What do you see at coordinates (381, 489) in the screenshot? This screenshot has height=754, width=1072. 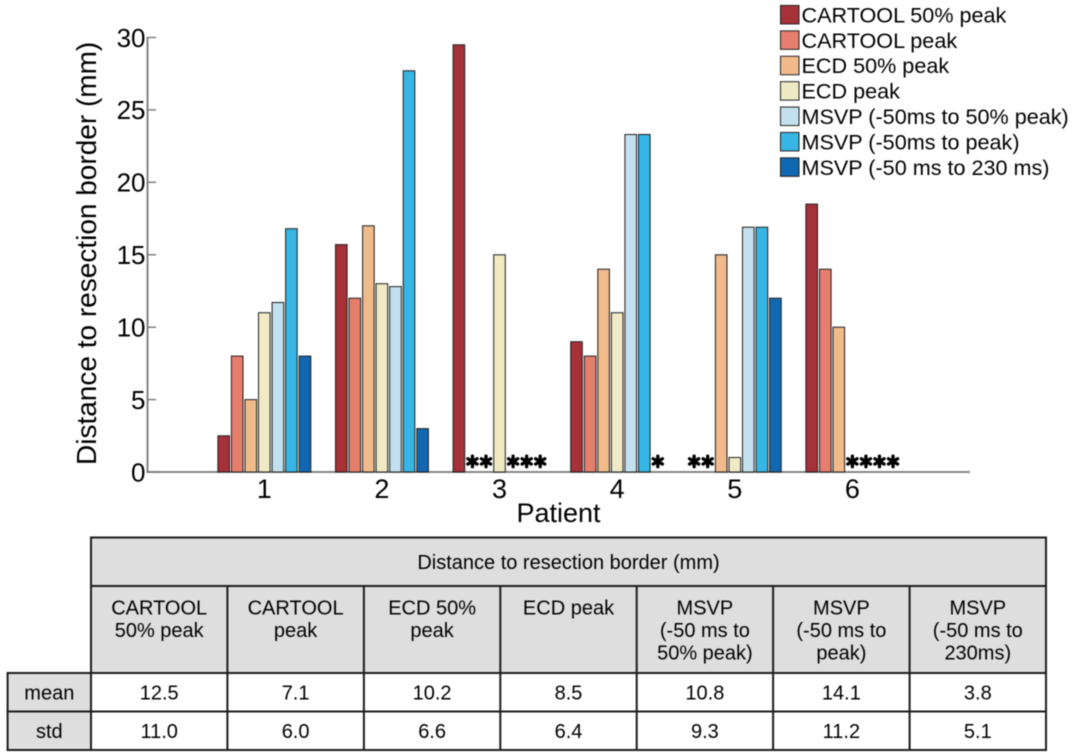 I see `svg-text: 2` at bounding box center [381, 489].